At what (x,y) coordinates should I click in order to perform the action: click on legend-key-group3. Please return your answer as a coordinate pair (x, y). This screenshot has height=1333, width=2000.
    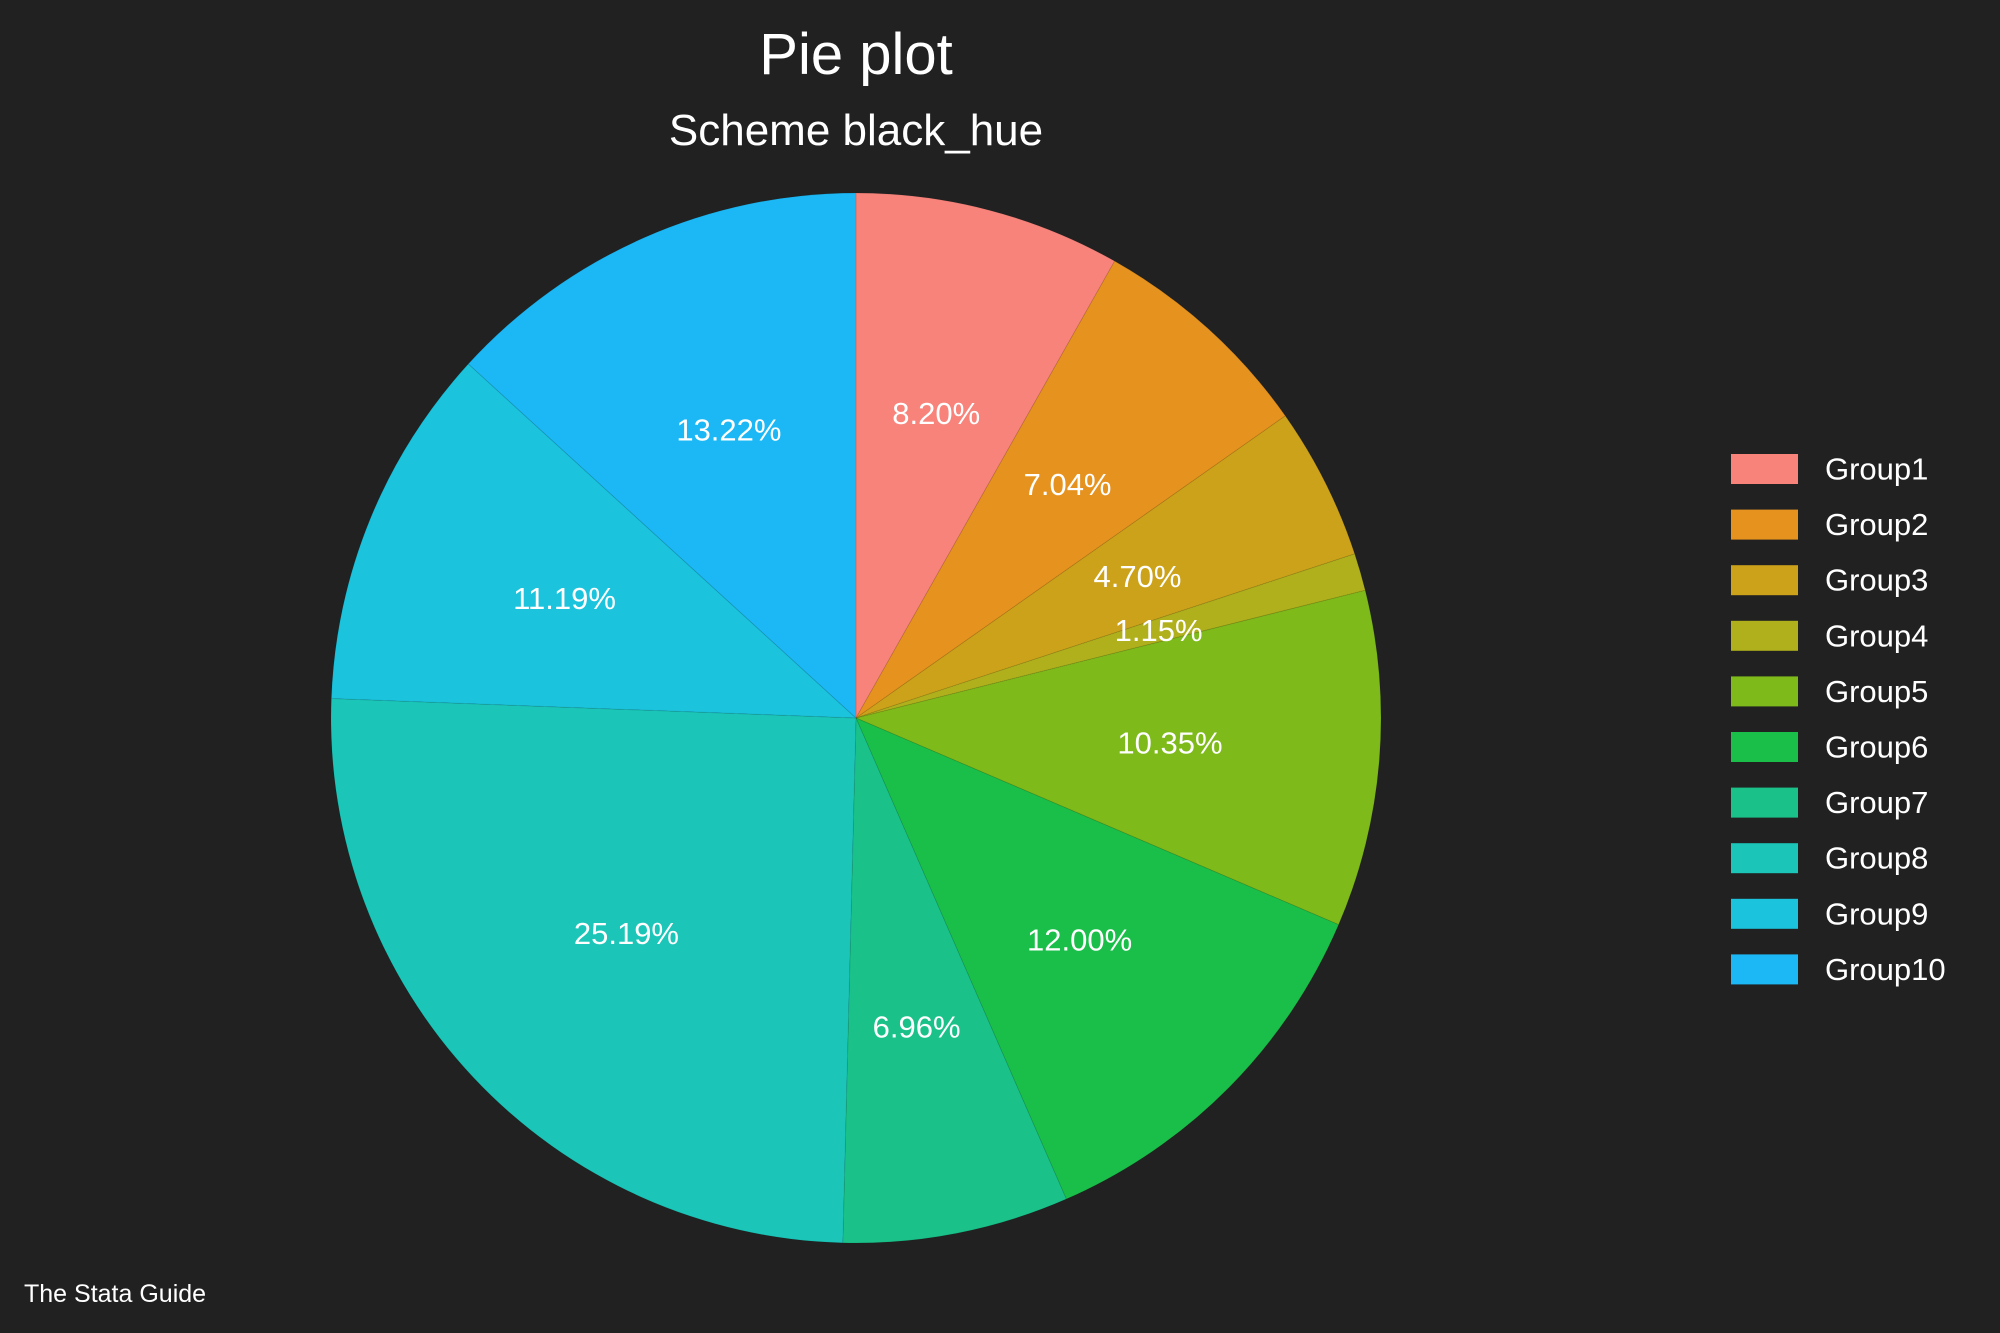
    Looking at the image, I should click on (1764, 580).